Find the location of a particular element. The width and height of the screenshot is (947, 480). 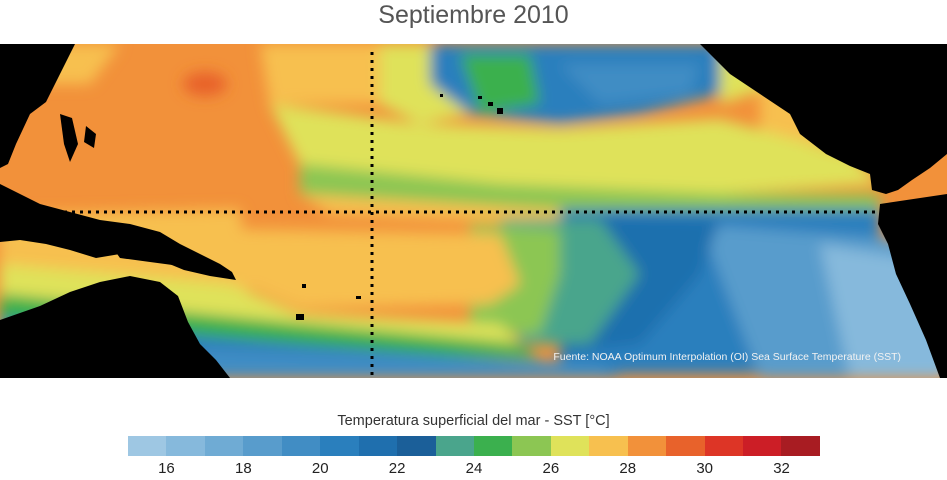

legend-tick-label: 22 is located at coordinates (397, 468).